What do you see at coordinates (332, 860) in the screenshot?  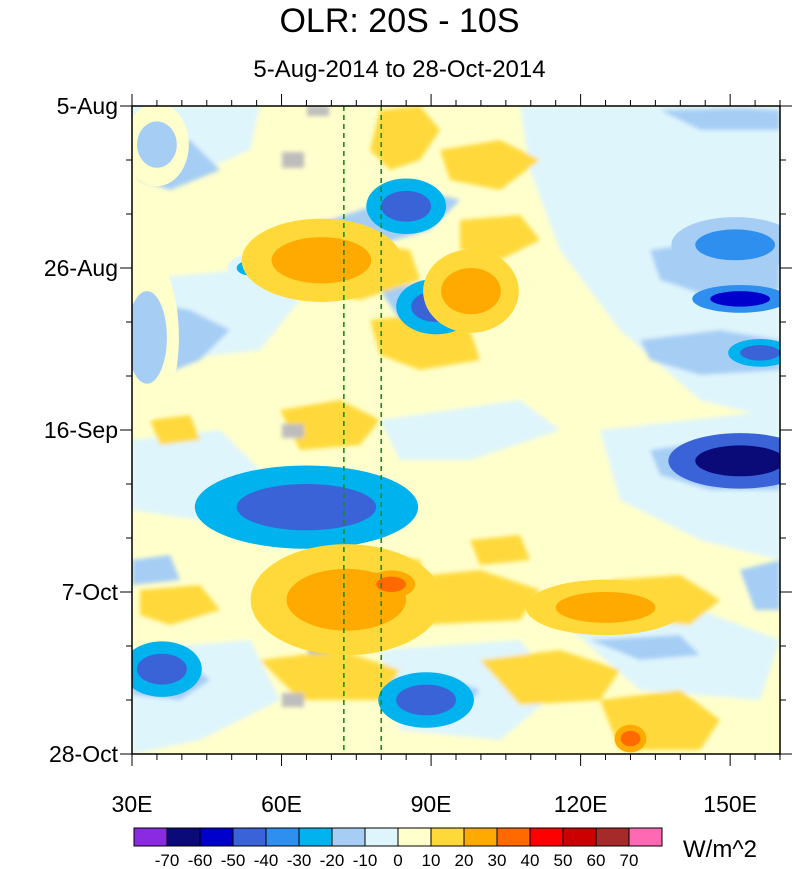 I see `colorbar-label: -20` at bounding box center [332, 860].